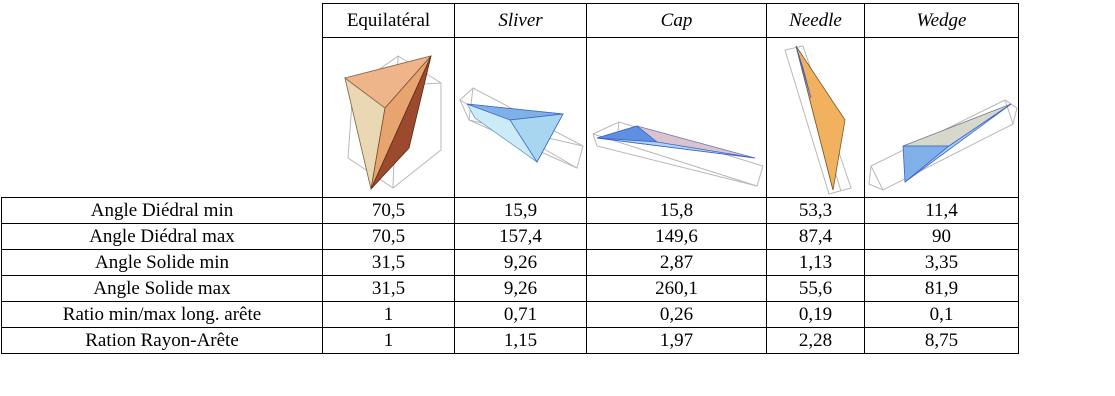  Describe the element at coordinates (388, 236) in the screenshot. I see `cell-dihedral-max-equilateral: 70,5` at that location.